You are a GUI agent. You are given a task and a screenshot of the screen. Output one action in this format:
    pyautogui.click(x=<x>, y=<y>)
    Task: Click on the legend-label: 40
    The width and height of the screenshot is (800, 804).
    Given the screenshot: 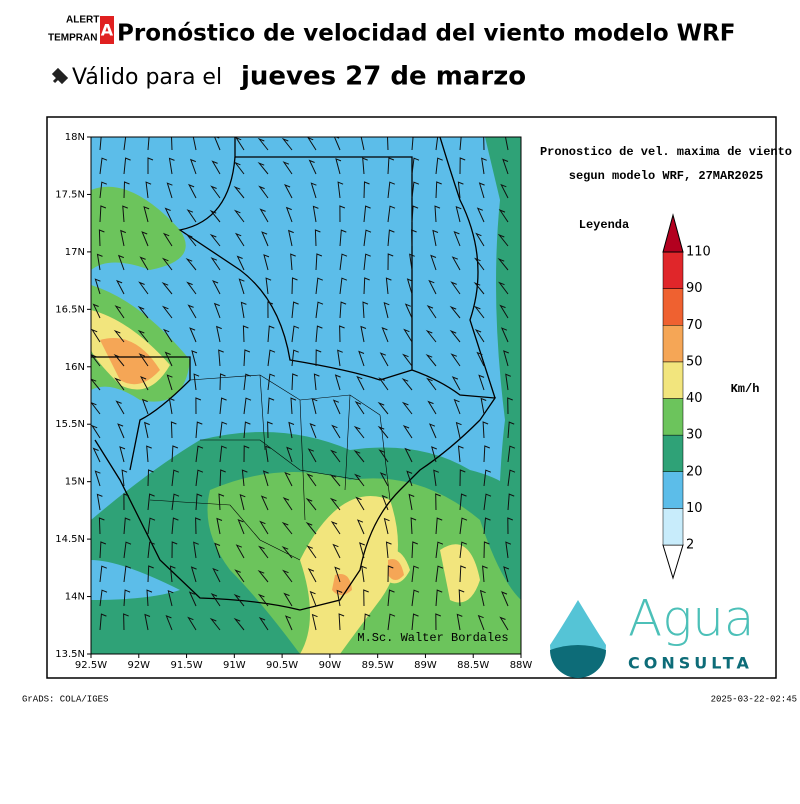 What is the action you would take?
    pyautogui.click(x=694, y=398)
    